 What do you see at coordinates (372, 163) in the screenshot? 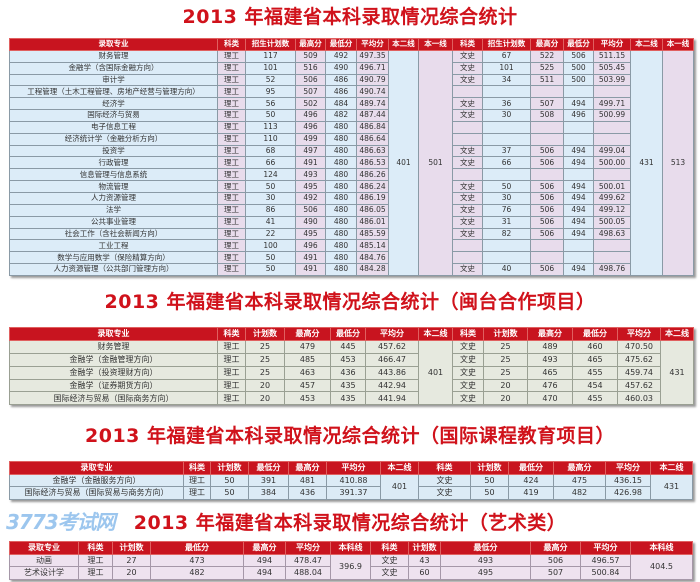
I see `science-value-cell: 486.53` at bounding box center [372, 163].